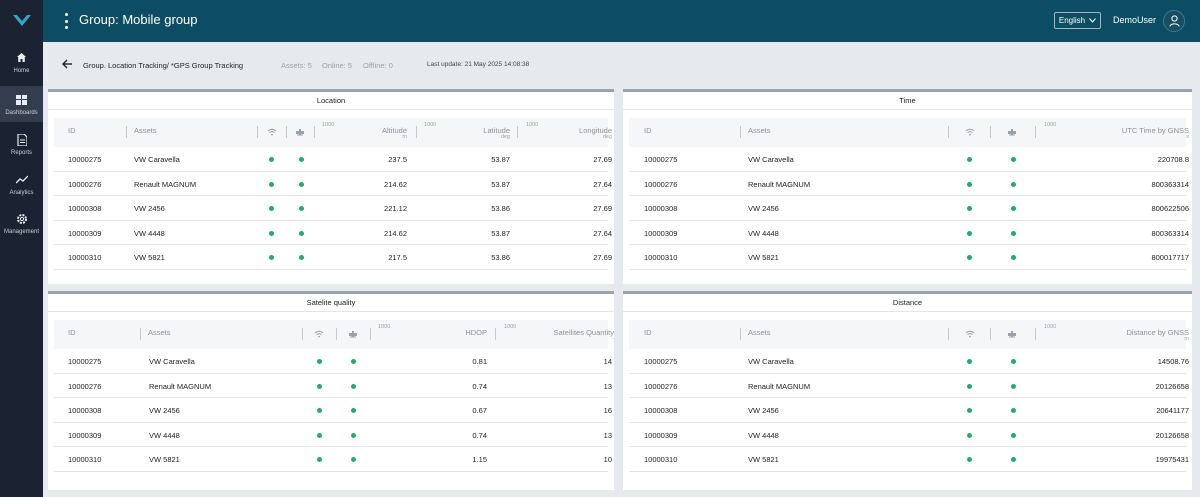 This screenshot has width=1200, height=497. Describe the element at coordinates (909, 410) in the screenshot. I see `table-row: 10000308 VW 2456 20641177` at that location.